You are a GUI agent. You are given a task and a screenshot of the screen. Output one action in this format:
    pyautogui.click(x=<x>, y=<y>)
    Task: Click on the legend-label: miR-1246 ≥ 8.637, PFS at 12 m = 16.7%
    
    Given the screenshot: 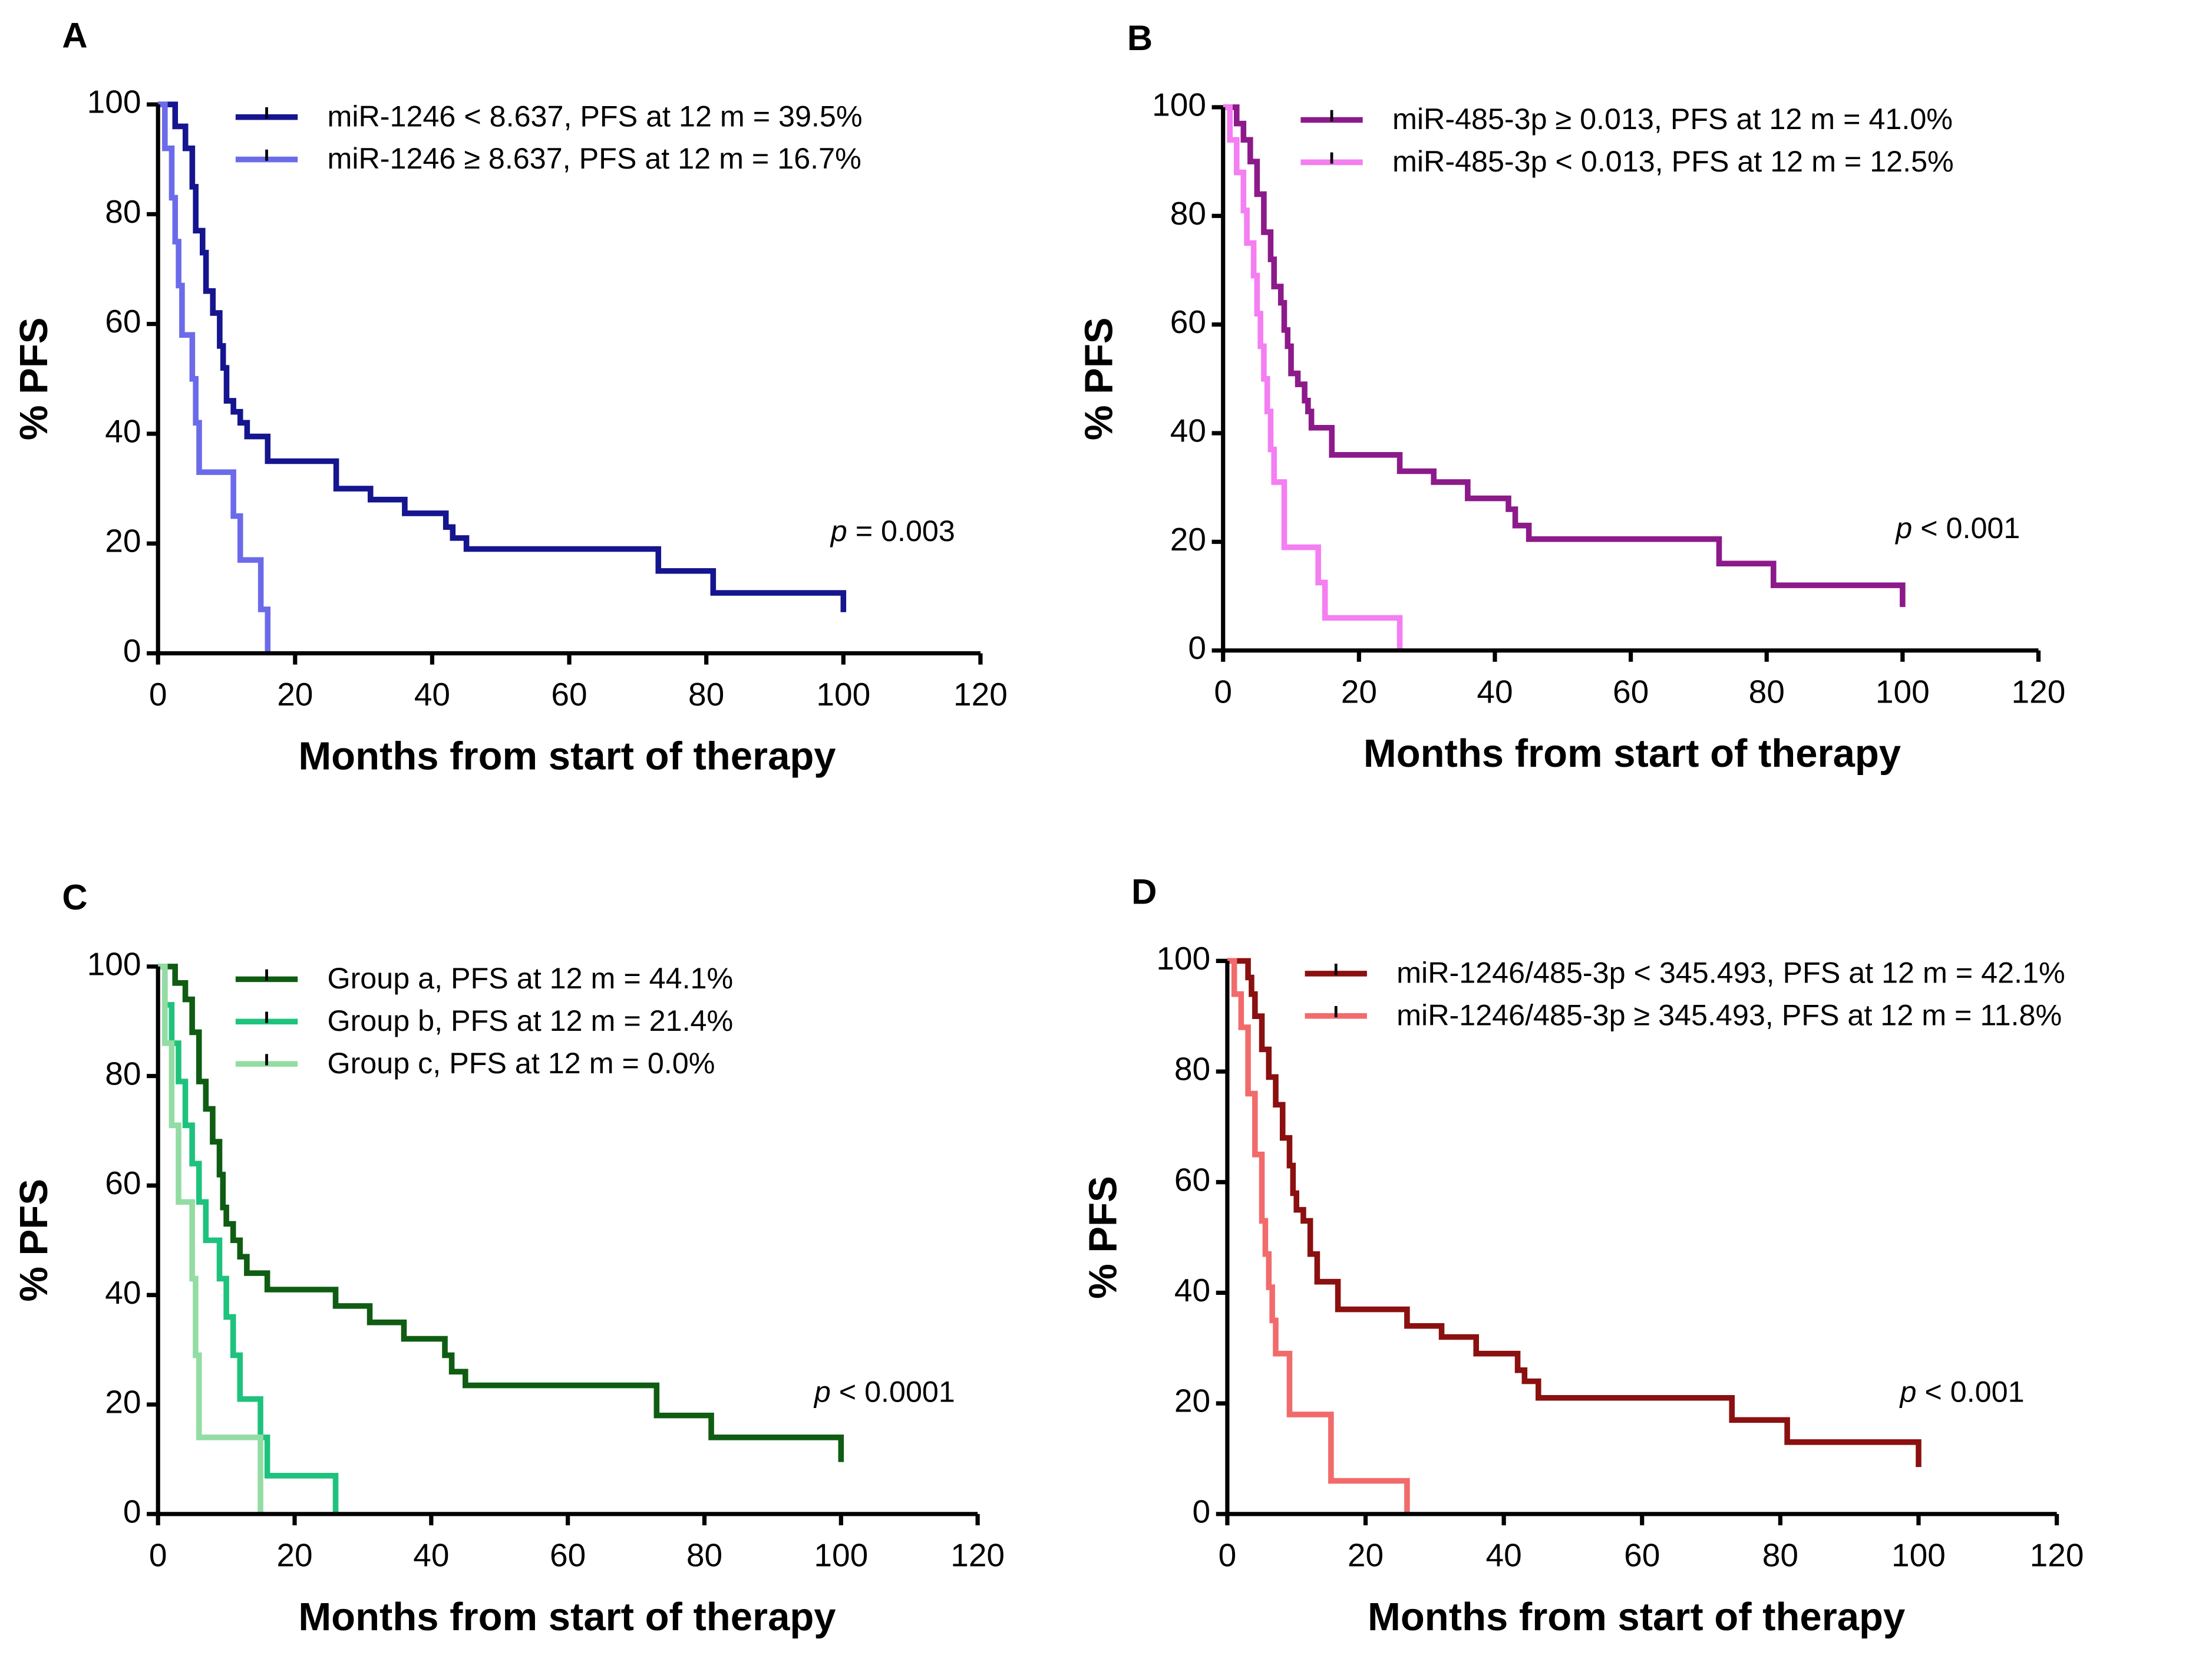 What is the action you would take?
    pyautogui.click(x=594, y=158)
    